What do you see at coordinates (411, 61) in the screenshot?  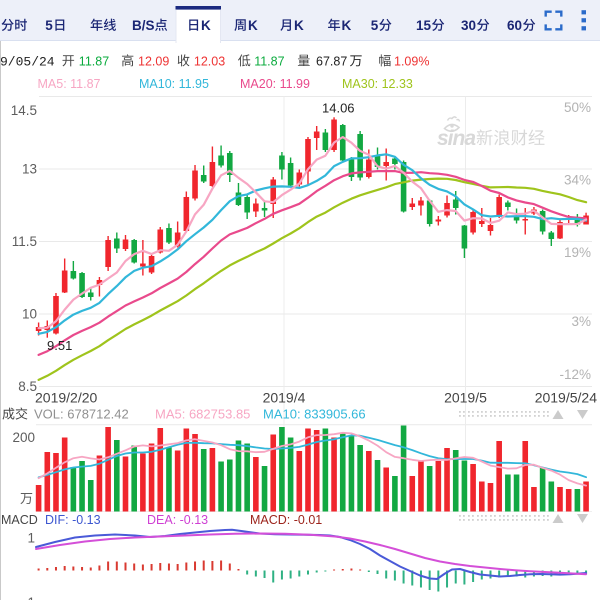 I see `svg-text: 1.09%` at bounding box center [411, 61].